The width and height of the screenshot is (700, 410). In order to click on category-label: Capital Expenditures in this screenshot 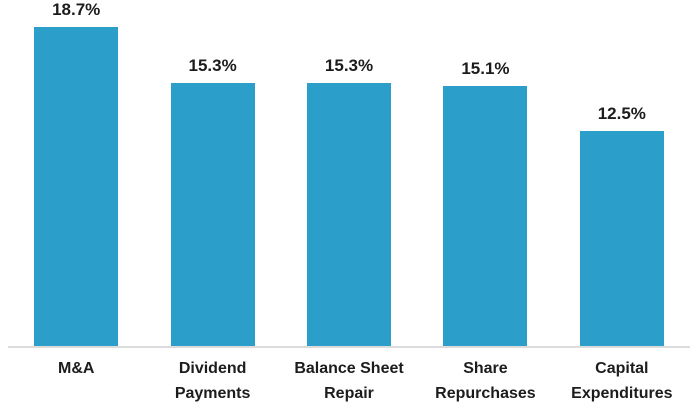, I will do `click(622, 381)`.